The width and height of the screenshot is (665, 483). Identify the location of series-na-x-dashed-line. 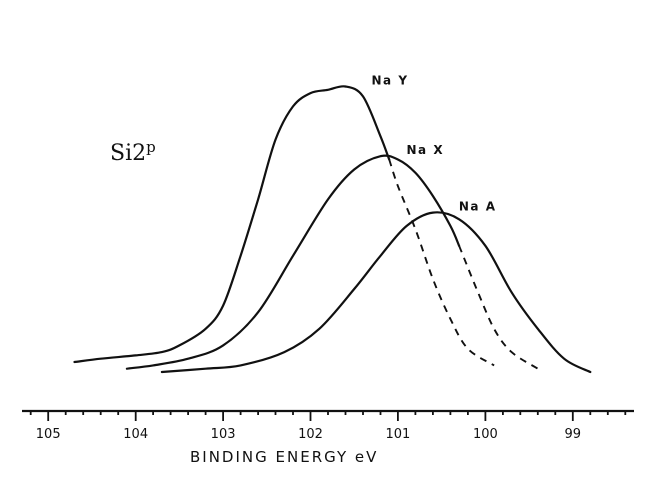
(498, 307).